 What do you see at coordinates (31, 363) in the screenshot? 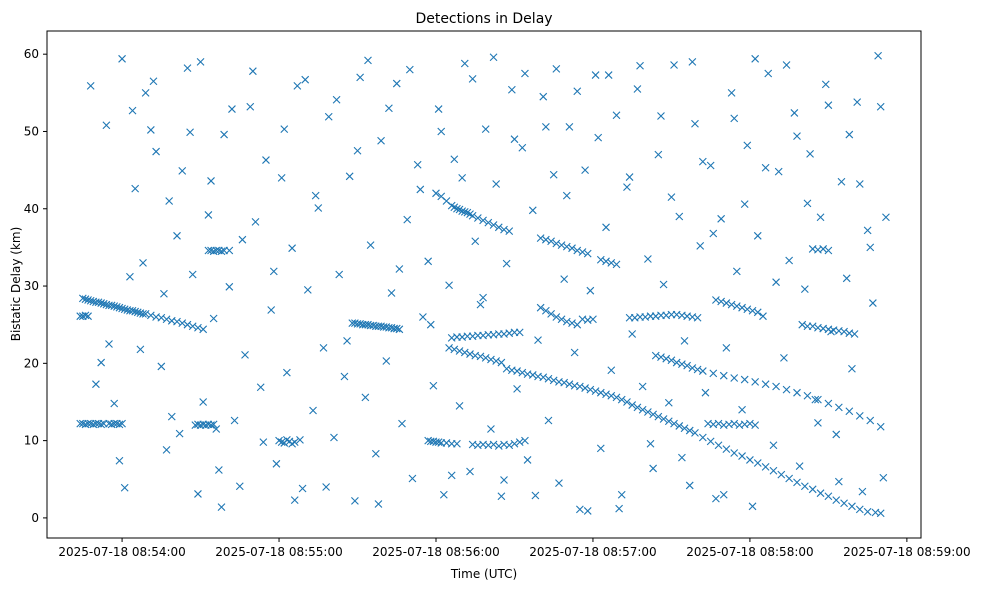
I see `y-tick-label: 20` at bounding box center [31, 363].